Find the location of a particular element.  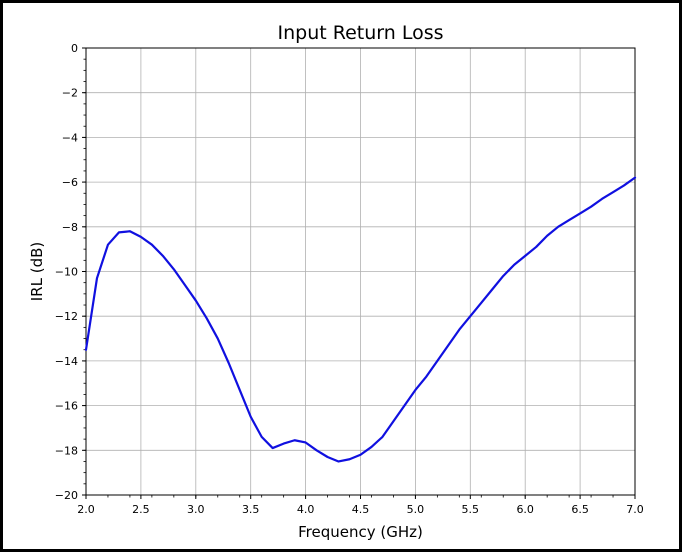

chart-title: Input Return Loss is located at coordinates (361, 33).